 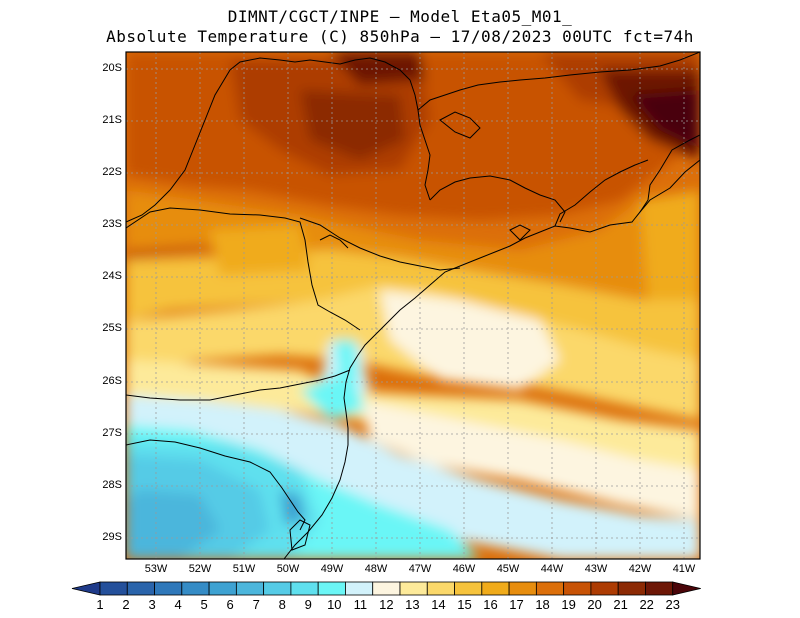 I want to click on lat-label-23s: 23S, so click(x=112, y=224).